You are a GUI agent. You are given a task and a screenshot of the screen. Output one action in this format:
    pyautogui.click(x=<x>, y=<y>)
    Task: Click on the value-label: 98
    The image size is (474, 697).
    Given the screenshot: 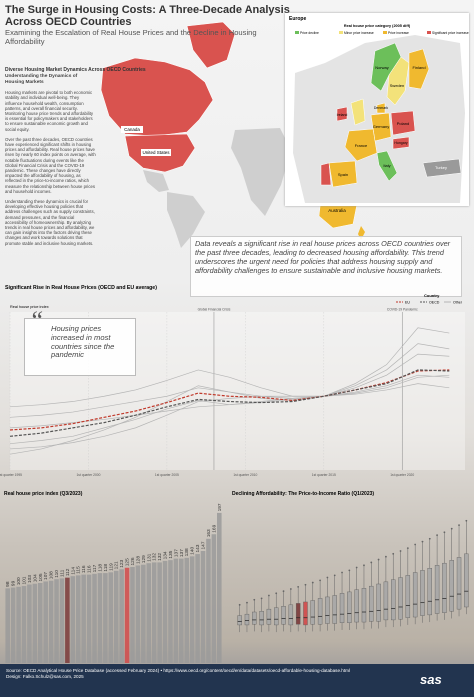 What is the action you would take?
    pyautogui.click(x=8, y=584)
    